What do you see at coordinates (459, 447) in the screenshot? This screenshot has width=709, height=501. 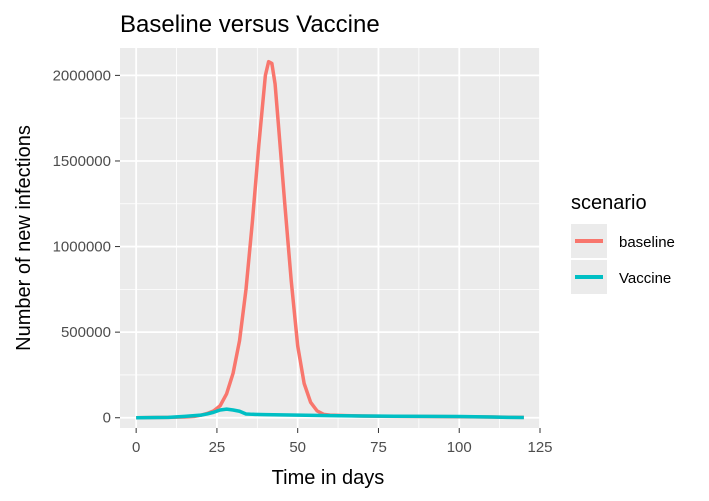 I see `x-tick-label: 100` at bounding box center [459, 447].